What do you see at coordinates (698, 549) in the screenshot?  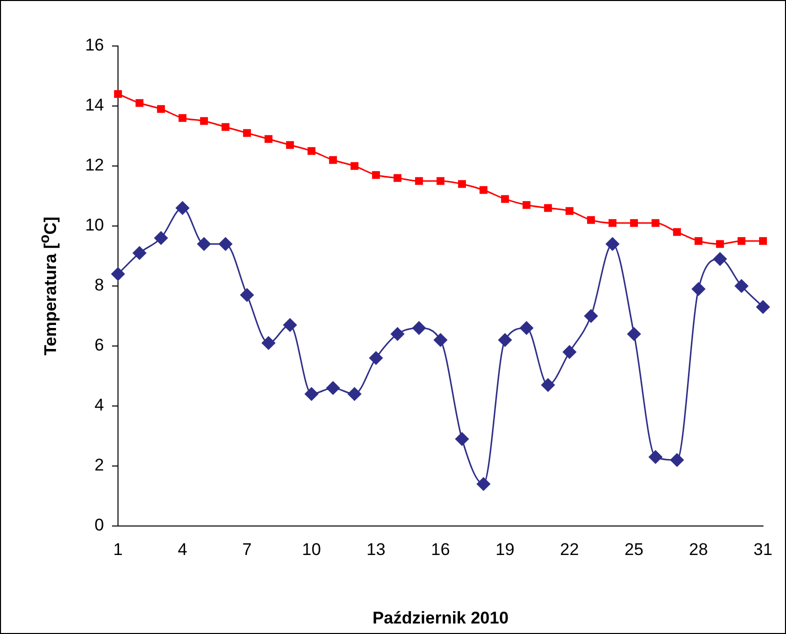 I see `x-tick-label: 28` at bounding box center [698, 549].